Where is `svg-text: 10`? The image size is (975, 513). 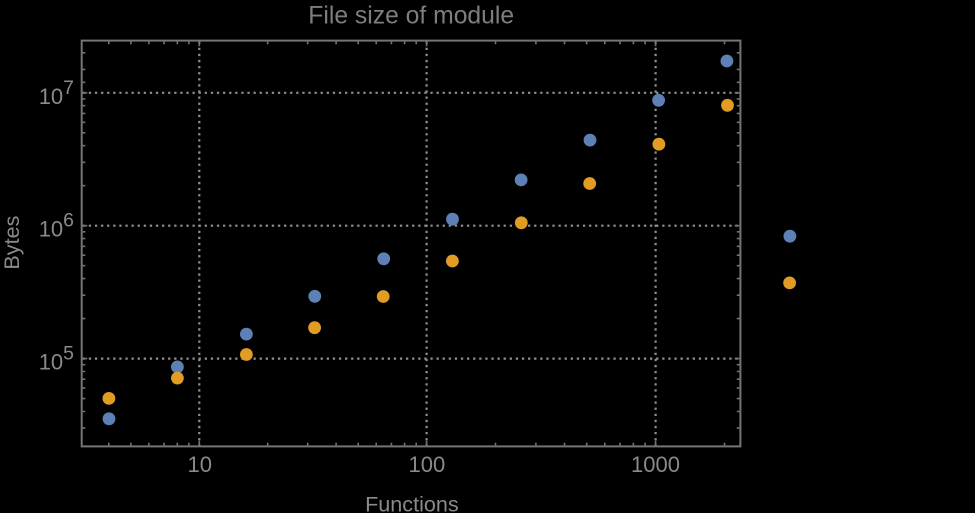 svg-text: 10 is located at coordinates (199, 464).